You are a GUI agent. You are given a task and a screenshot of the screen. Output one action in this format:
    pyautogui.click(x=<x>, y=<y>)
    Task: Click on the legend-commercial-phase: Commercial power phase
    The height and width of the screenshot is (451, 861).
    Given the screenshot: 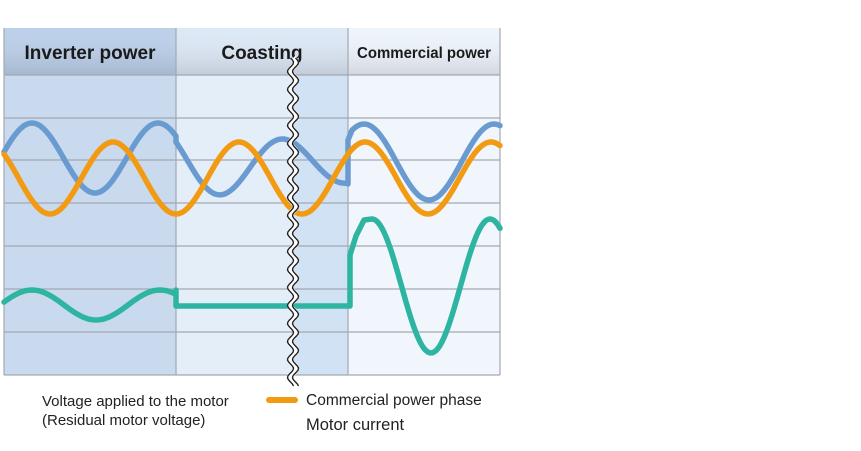 What is the action you would take?
    pyautogui.click(x=394, y=400)
    